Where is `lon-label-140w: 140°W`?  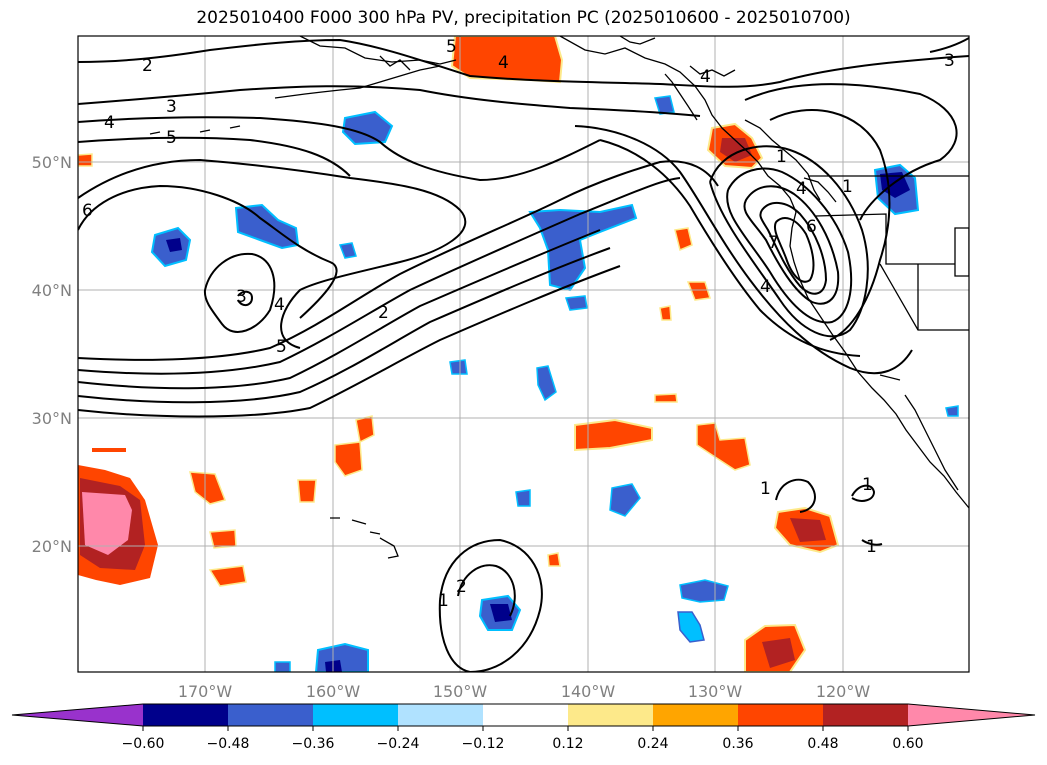
lon-label-140w: 140°W is located at coordinates (588, 691).